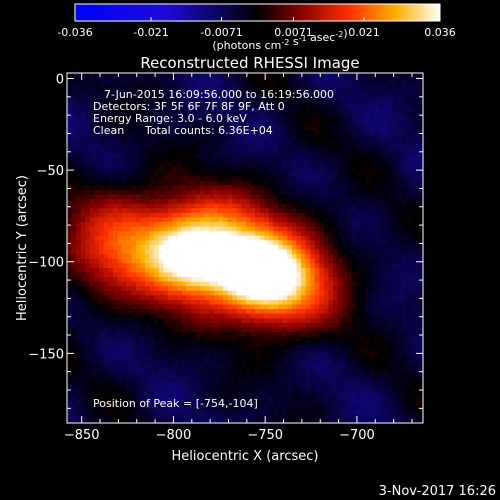  What do you see at coordinates (221, 32) in the screenshot?
I see `colorbar-tick-label: -0.0071` at bounding box center [221, 32].